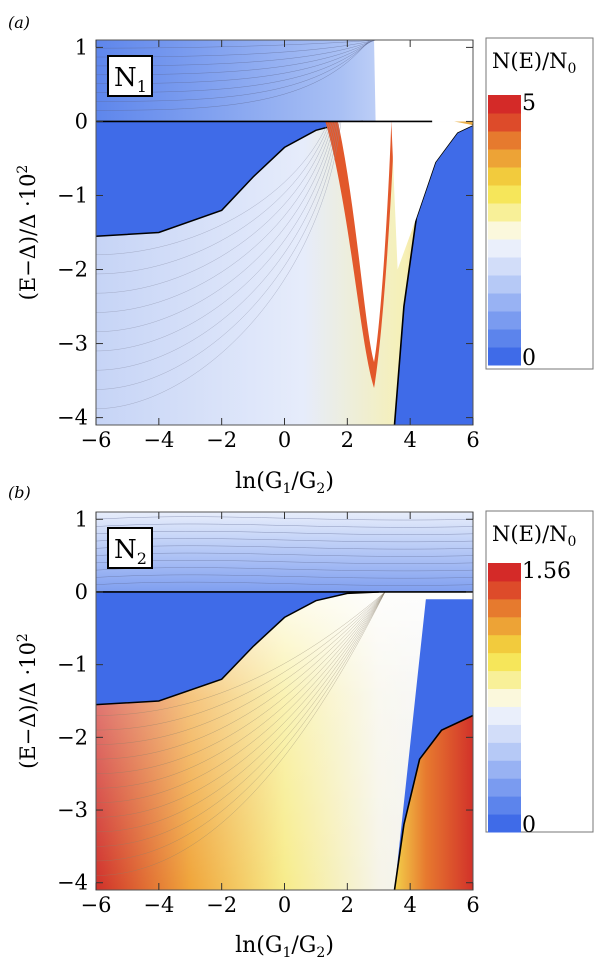  What do you see at coordinates (237, 648) in the screenshot?
I see `gap-boundary-line` at bounding box center [237, 648].